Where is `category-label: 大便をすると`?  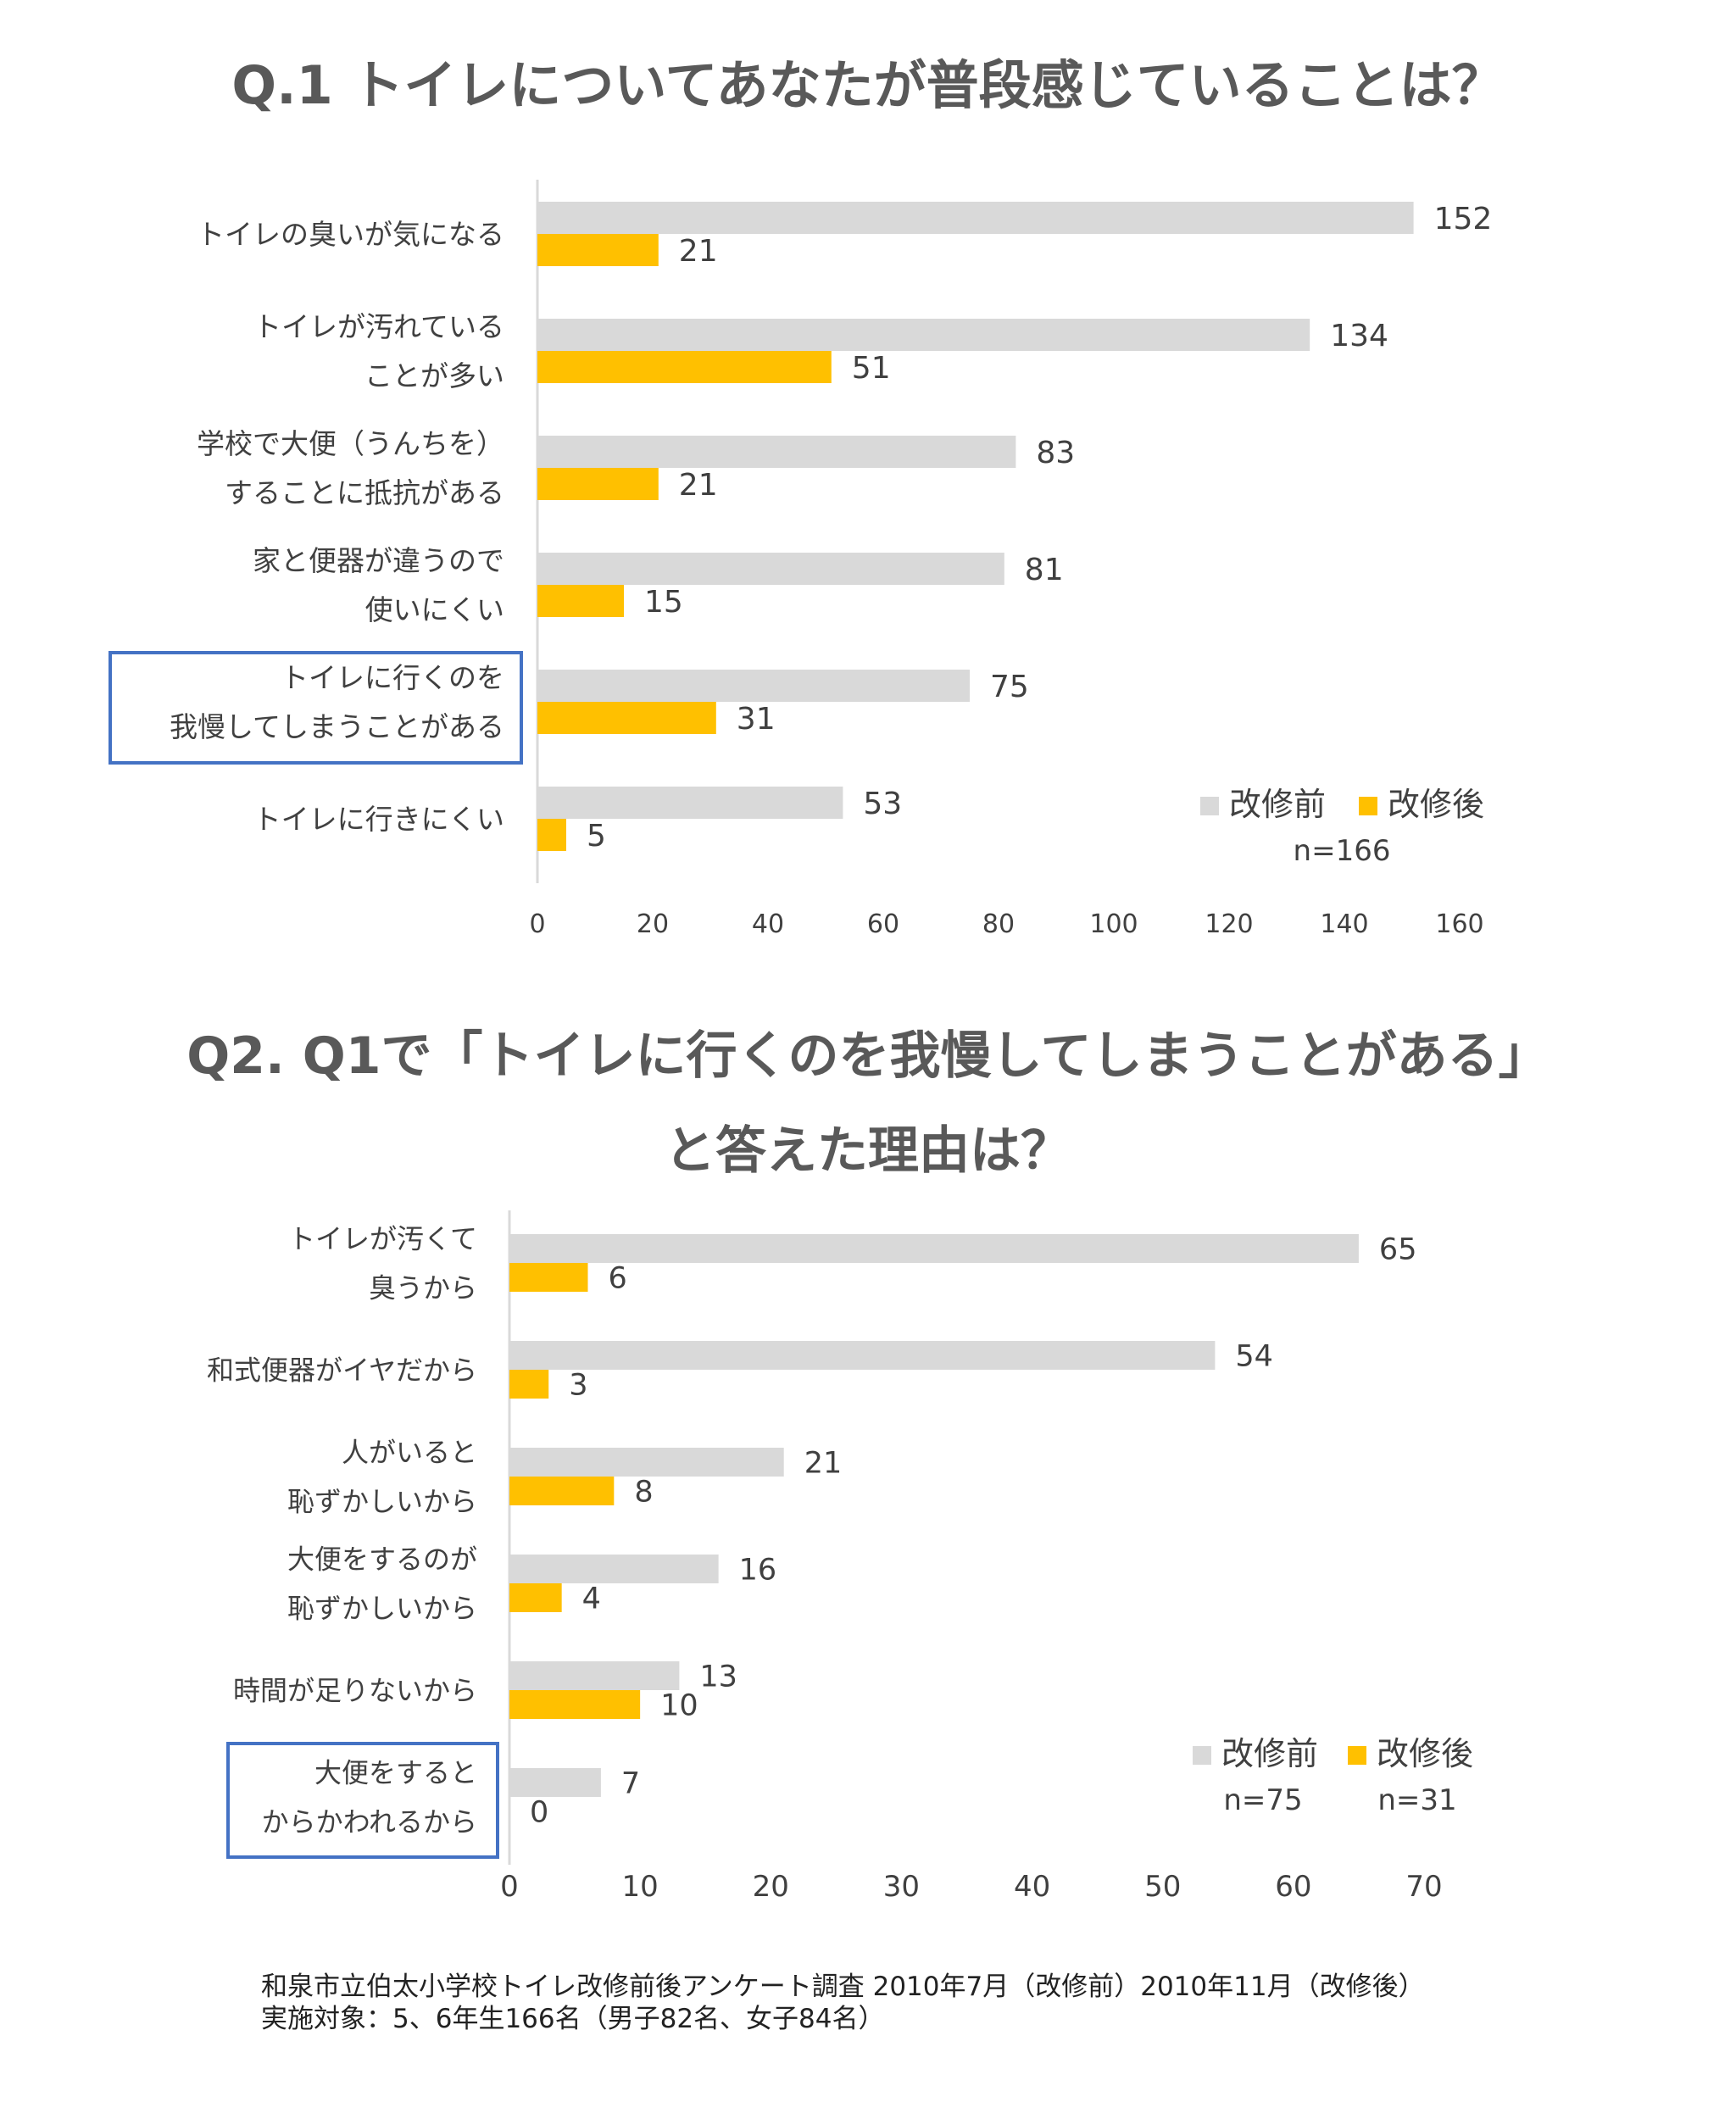 category-label: 大便をすると is located at coordinates (395, 1773).